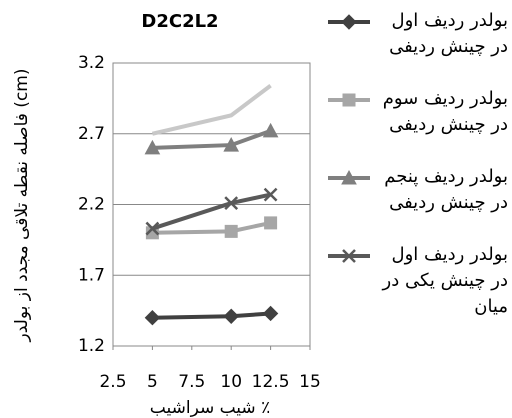 The image size is (512, 418). I want to click on y-tick-label: 3.2, so click(91, 63).